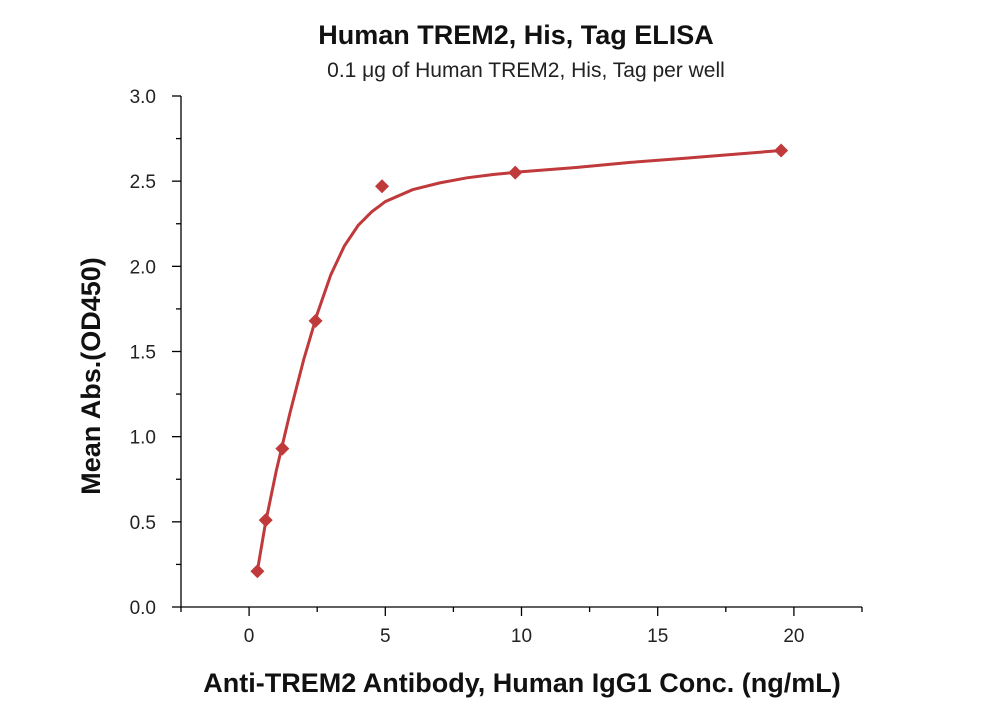  I want to click on y-tick-label: 1.5, so click(143, 353).